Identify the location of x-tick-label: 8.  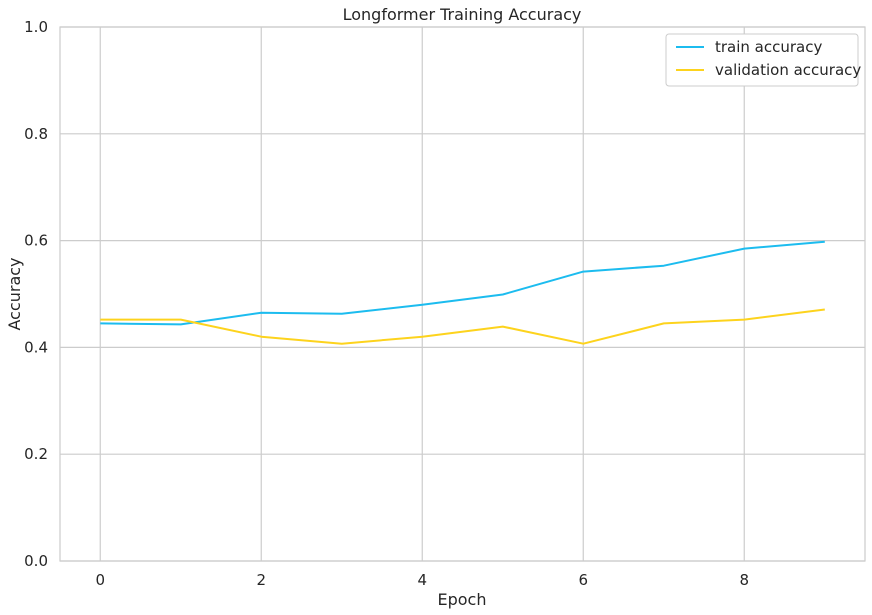
(744, 580).